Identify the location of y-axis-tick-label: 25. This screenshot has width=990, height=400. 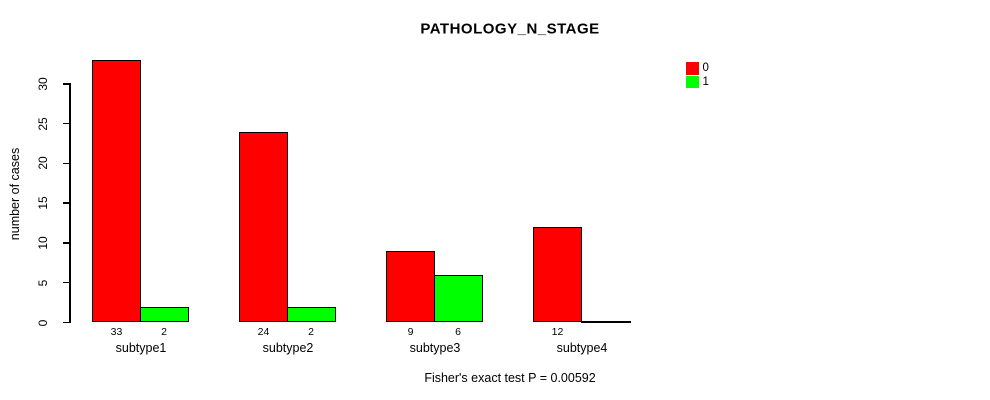
(43, 123).